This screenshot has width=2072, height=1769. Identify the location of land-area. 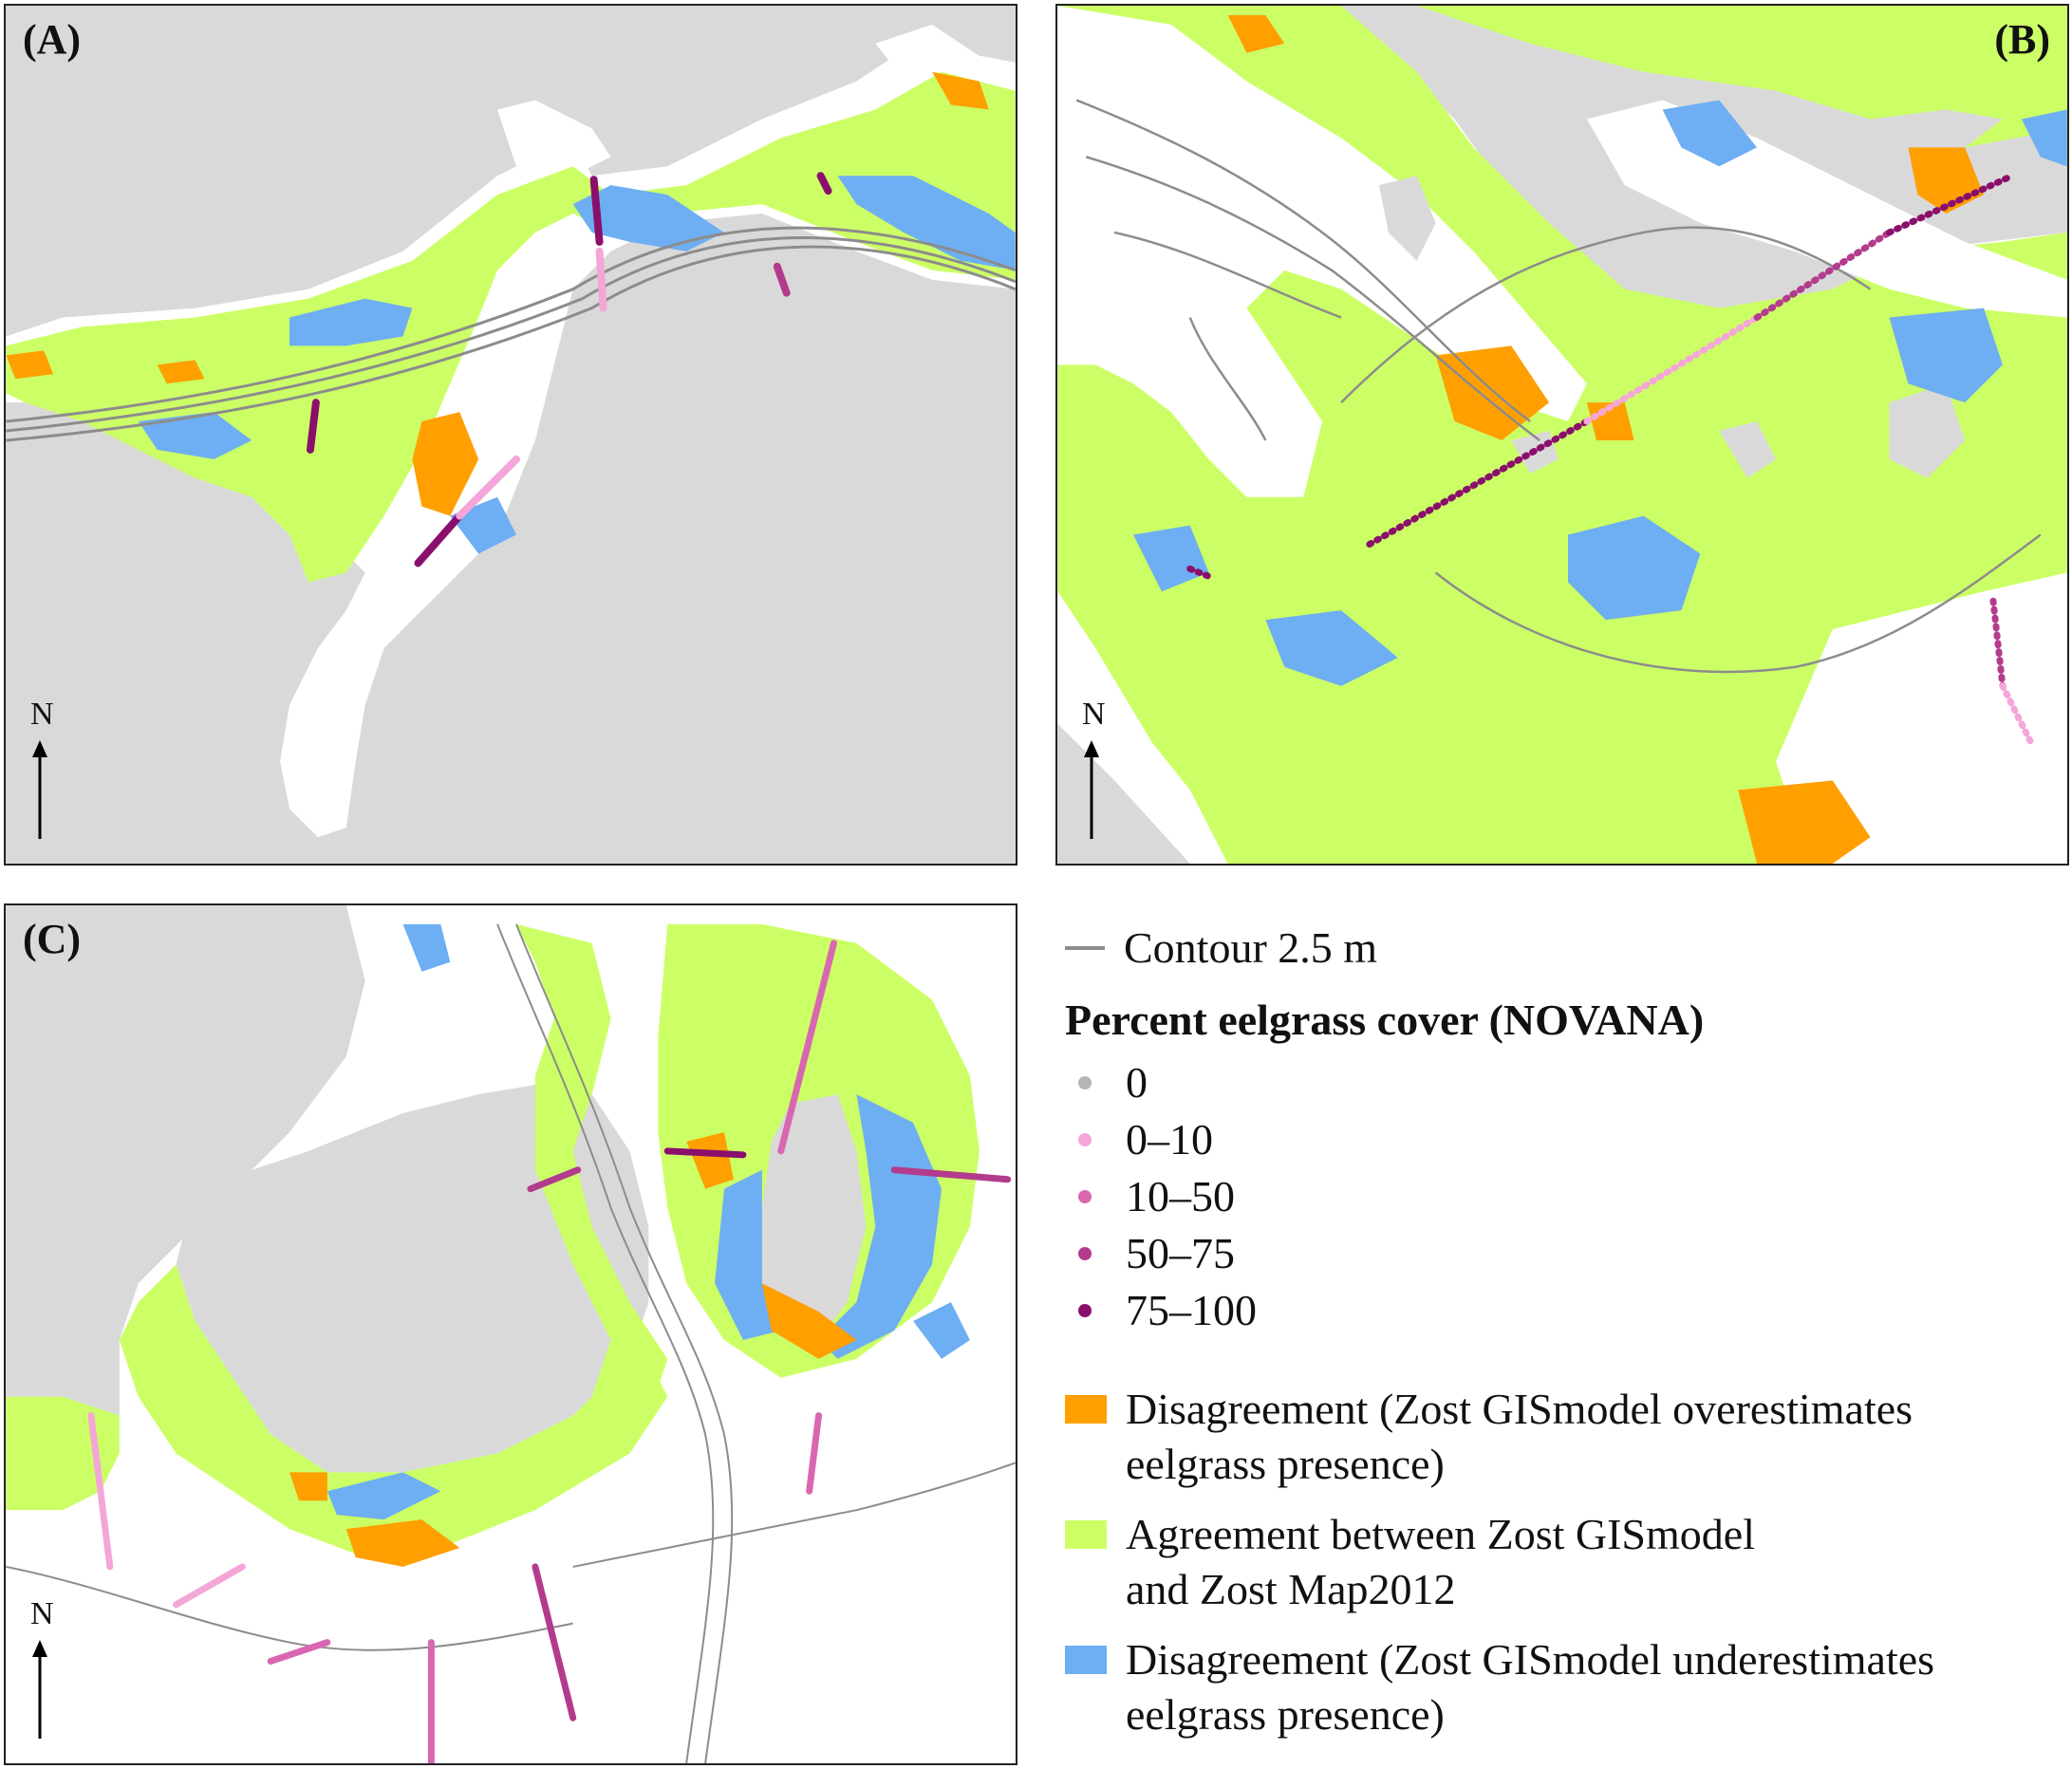
(185, 1170).